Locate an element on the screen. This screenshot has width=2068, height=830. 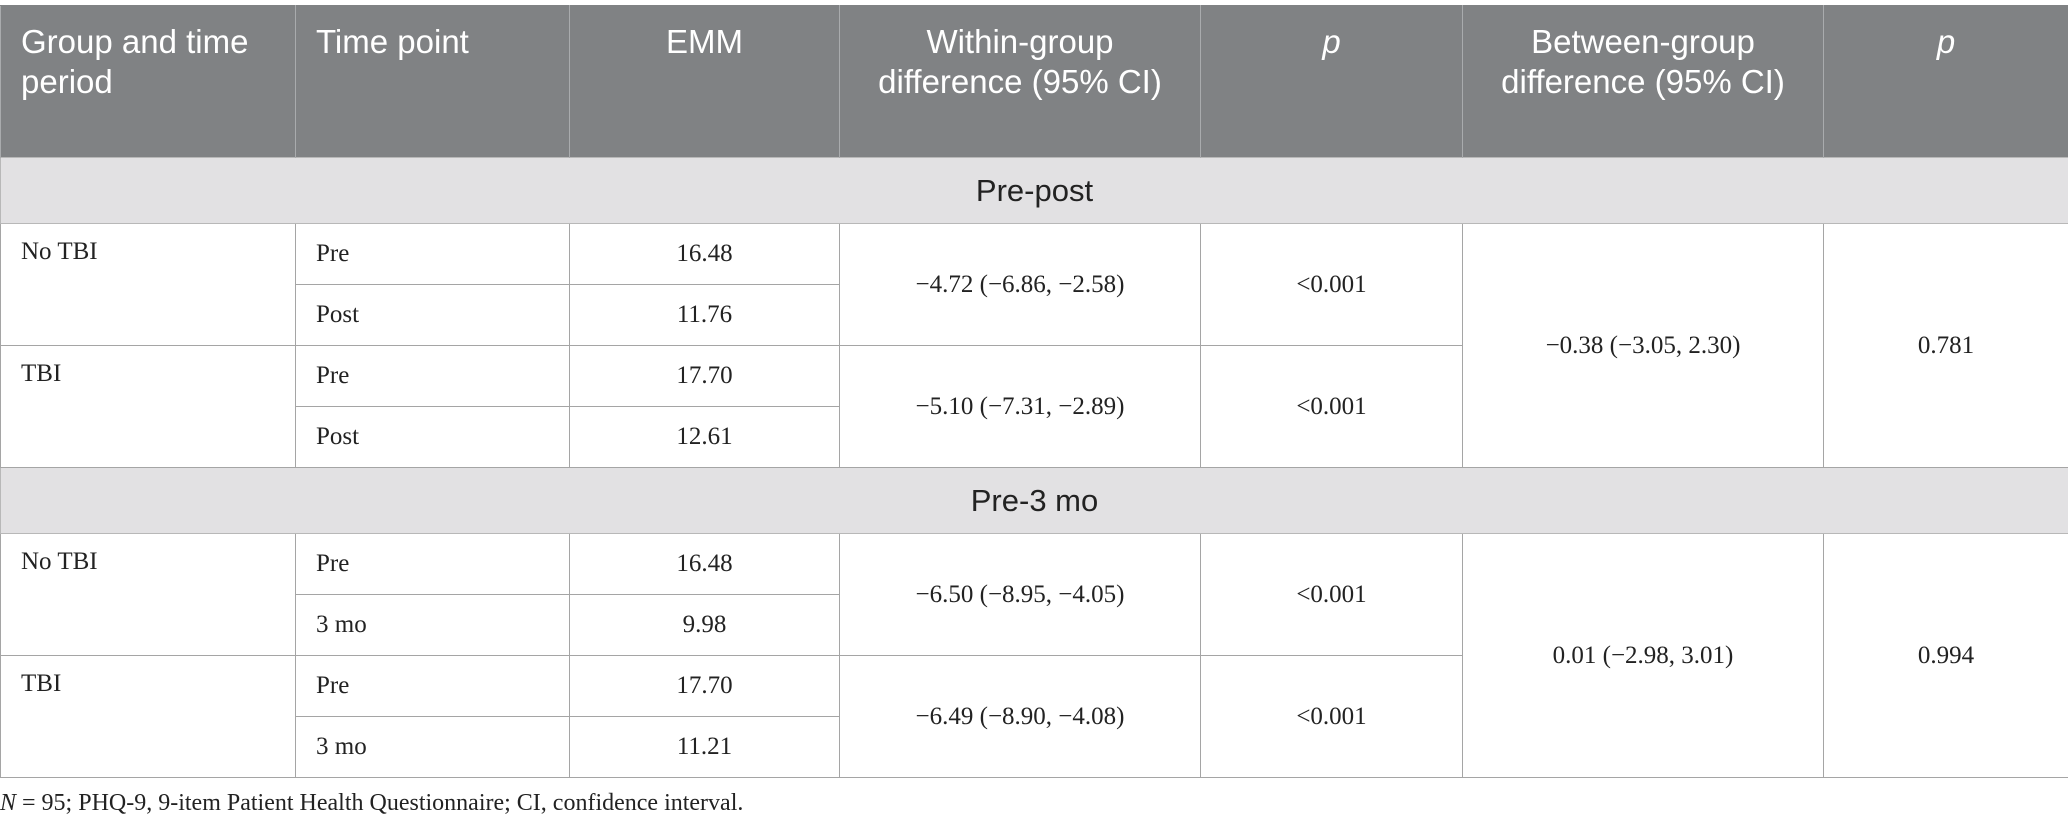
table-row: Post 11.76 is located at coordinates (1034, 315).